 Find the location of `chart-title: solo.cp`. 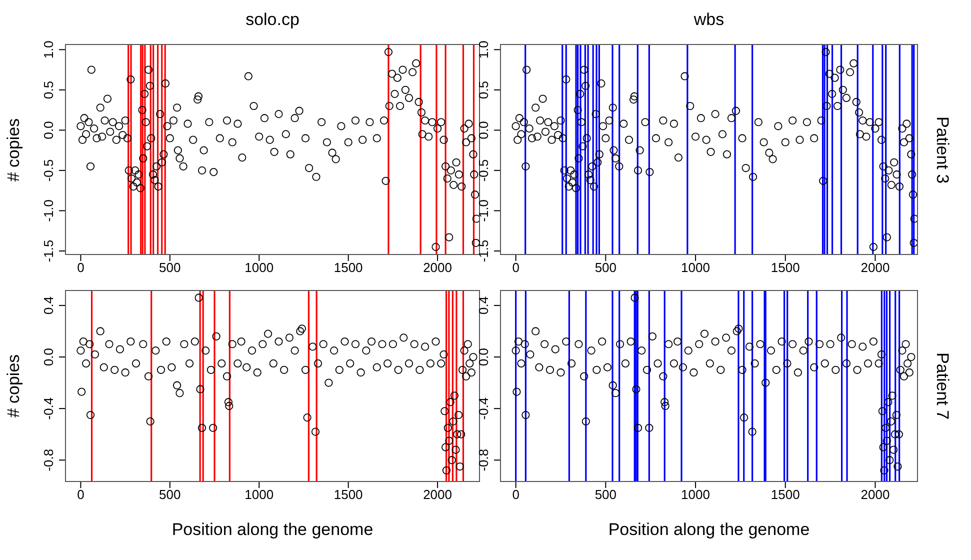

chart-title: solo.cp is located at coordinates (272, 20).